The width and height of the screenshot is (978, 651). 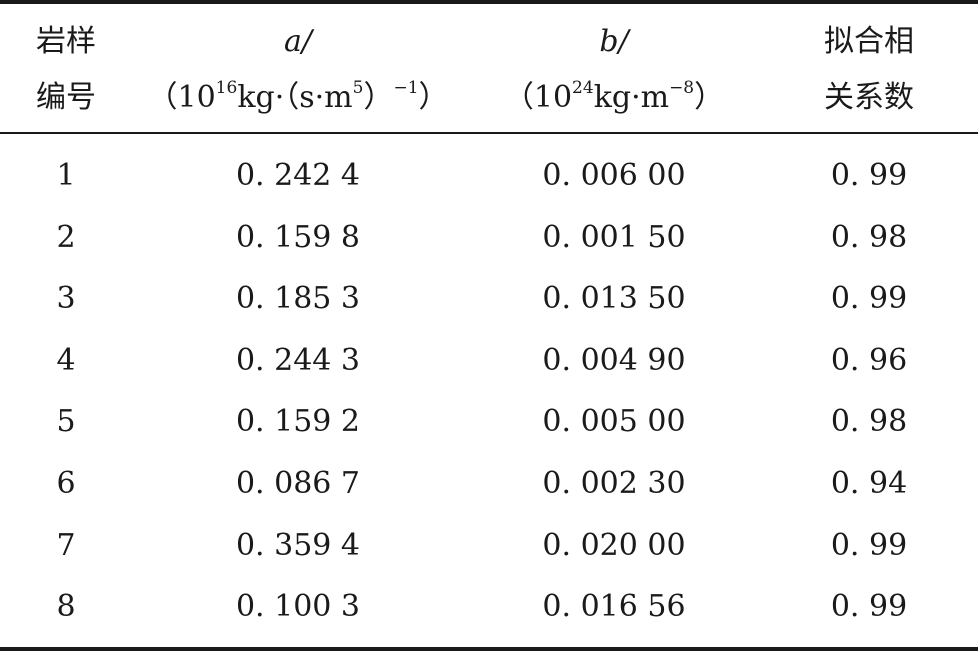 I want to click on table-row: 4 0. 244 3 0. 004 90 0. 96, so click(x=489, y=361).